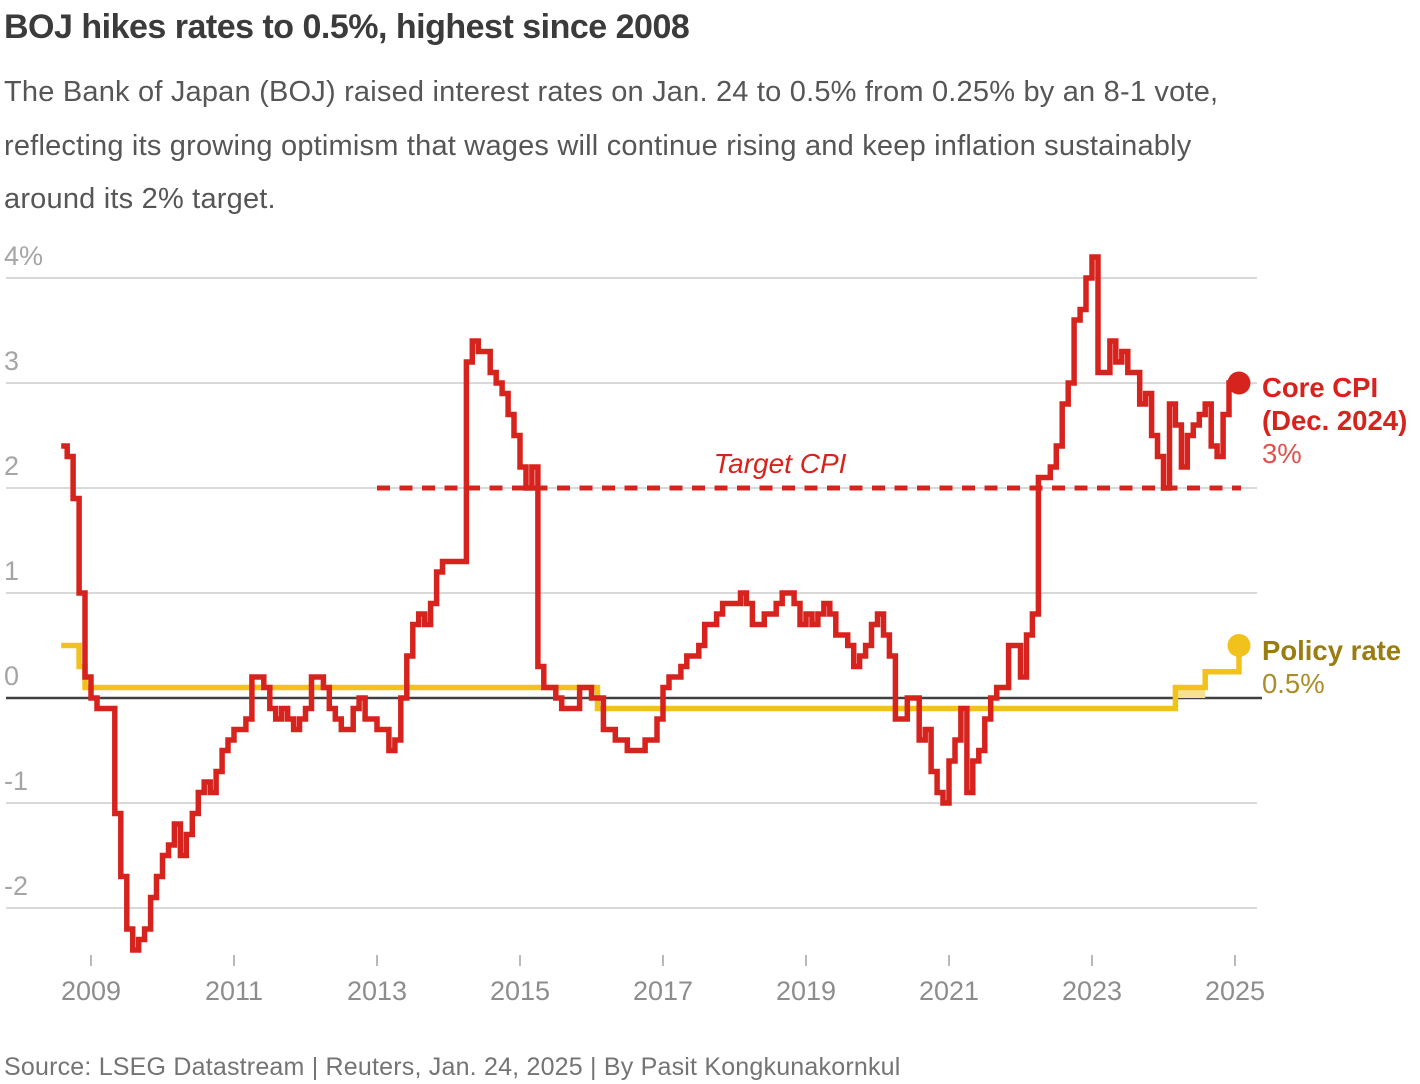 This screenshot has width=1420, height=1084. What do you see at coordinates (16, 781) in the screenshot?
I see `y-tick-label: -1` at bounding box center [16, 781].